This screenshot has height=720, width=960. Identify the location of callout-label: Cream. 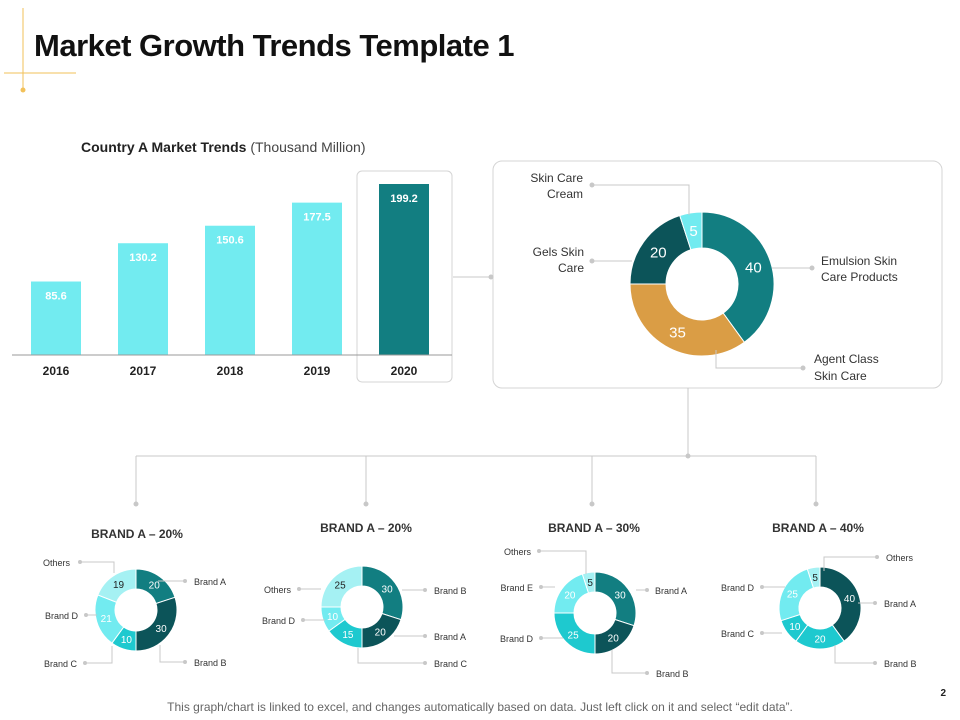
(565, 194).